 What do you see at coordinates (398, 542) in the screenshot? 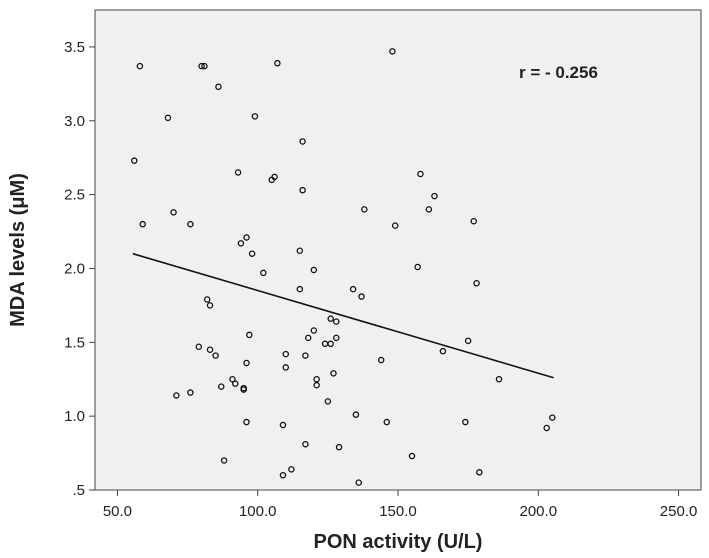
I see `x-axis-title: PON activity (U/L)` at bounding box center [398, 542].